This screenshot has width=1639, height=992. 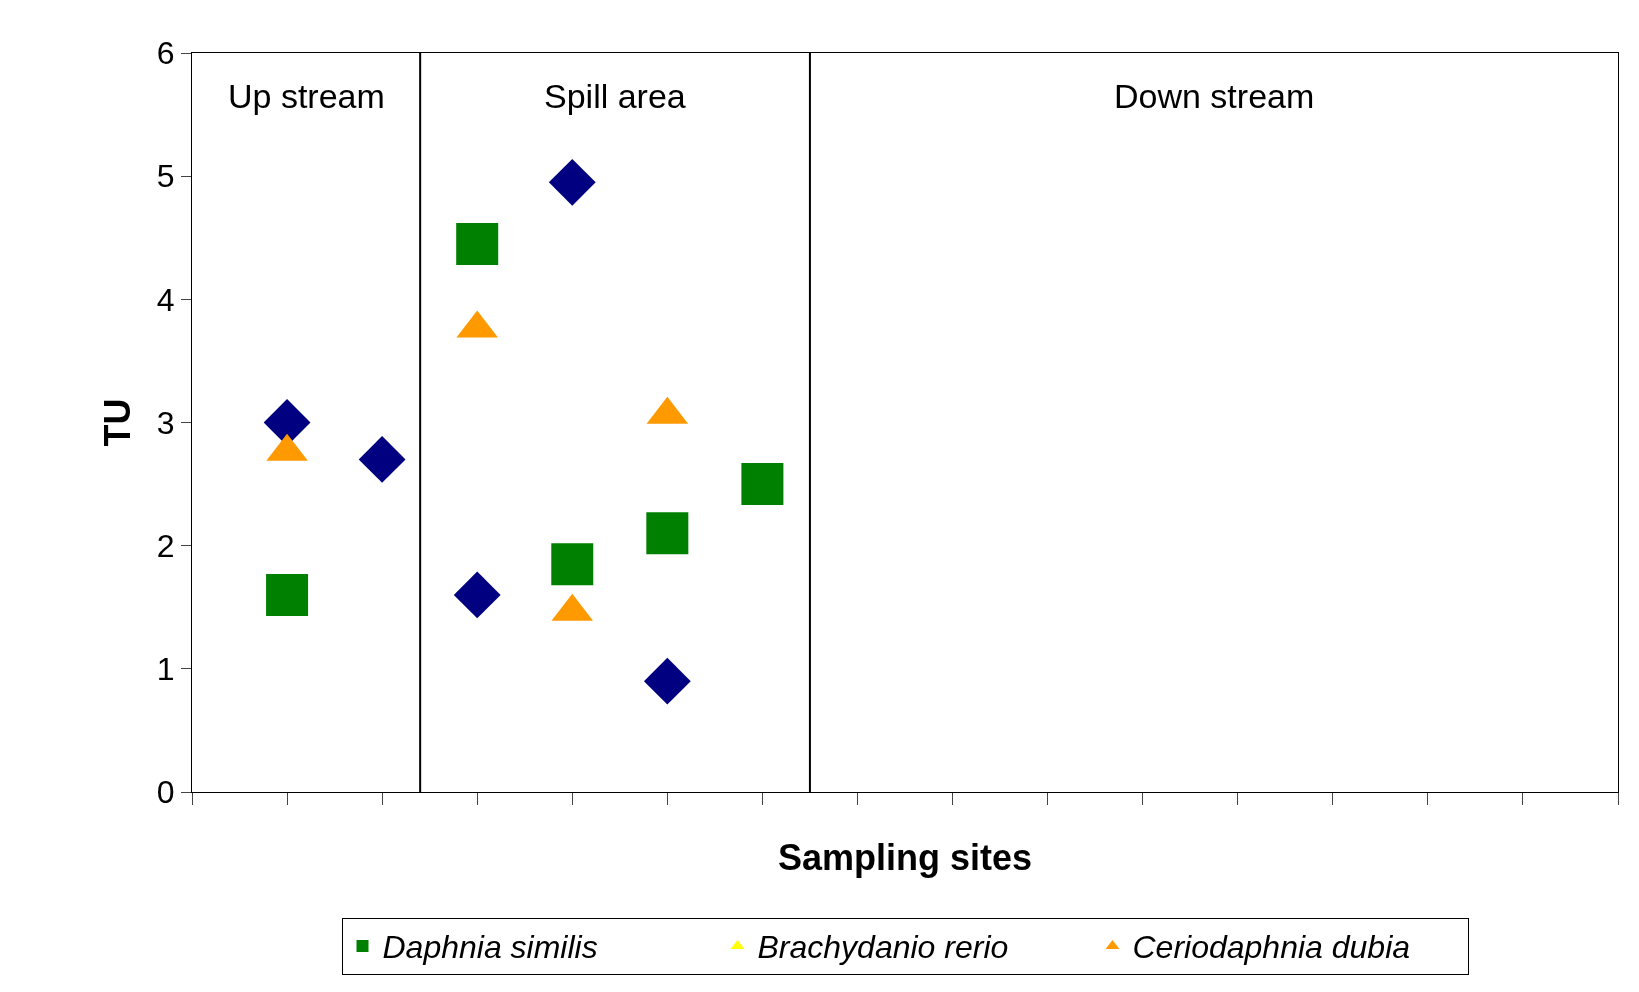 I want to click on y-tick-label: 3, so click(x=165, y=422).